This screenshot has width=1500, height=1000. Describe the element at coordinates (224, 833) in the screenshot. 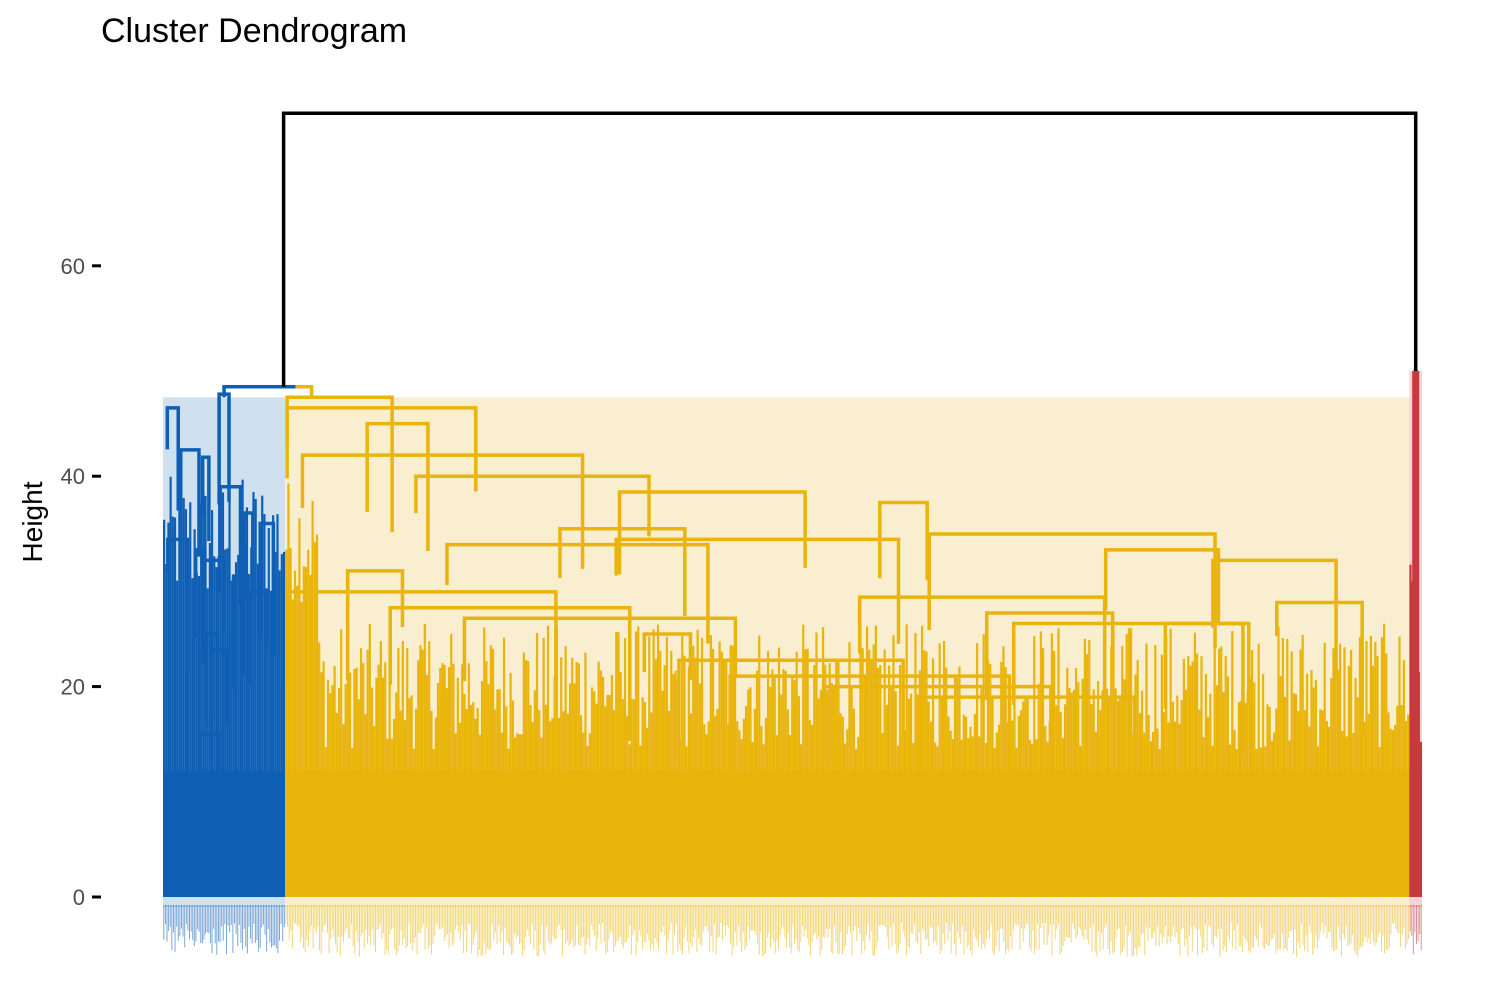

I see `cluster-base-blue` at that location.